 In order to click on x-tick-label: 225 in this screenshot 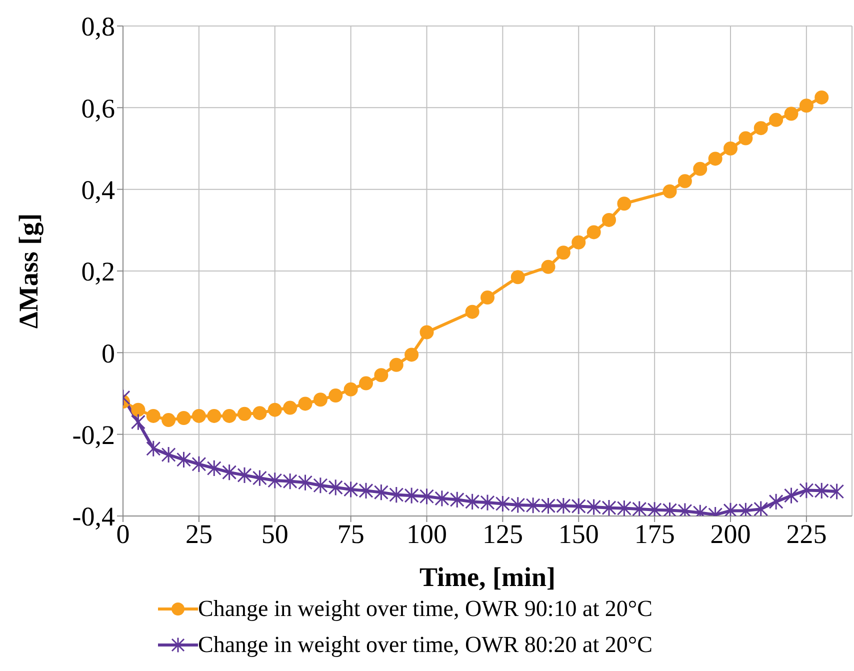, I will do `click(806, 534)`.